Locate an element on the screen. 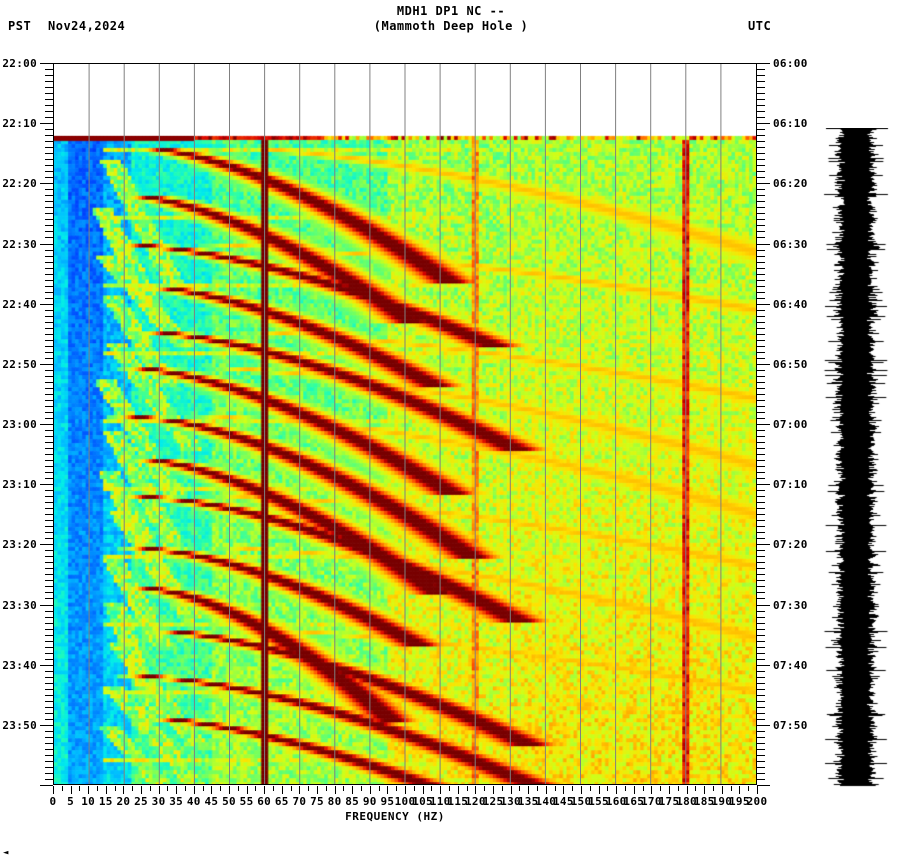  x-tick-label: 30 is located at coordinates (158, 801).